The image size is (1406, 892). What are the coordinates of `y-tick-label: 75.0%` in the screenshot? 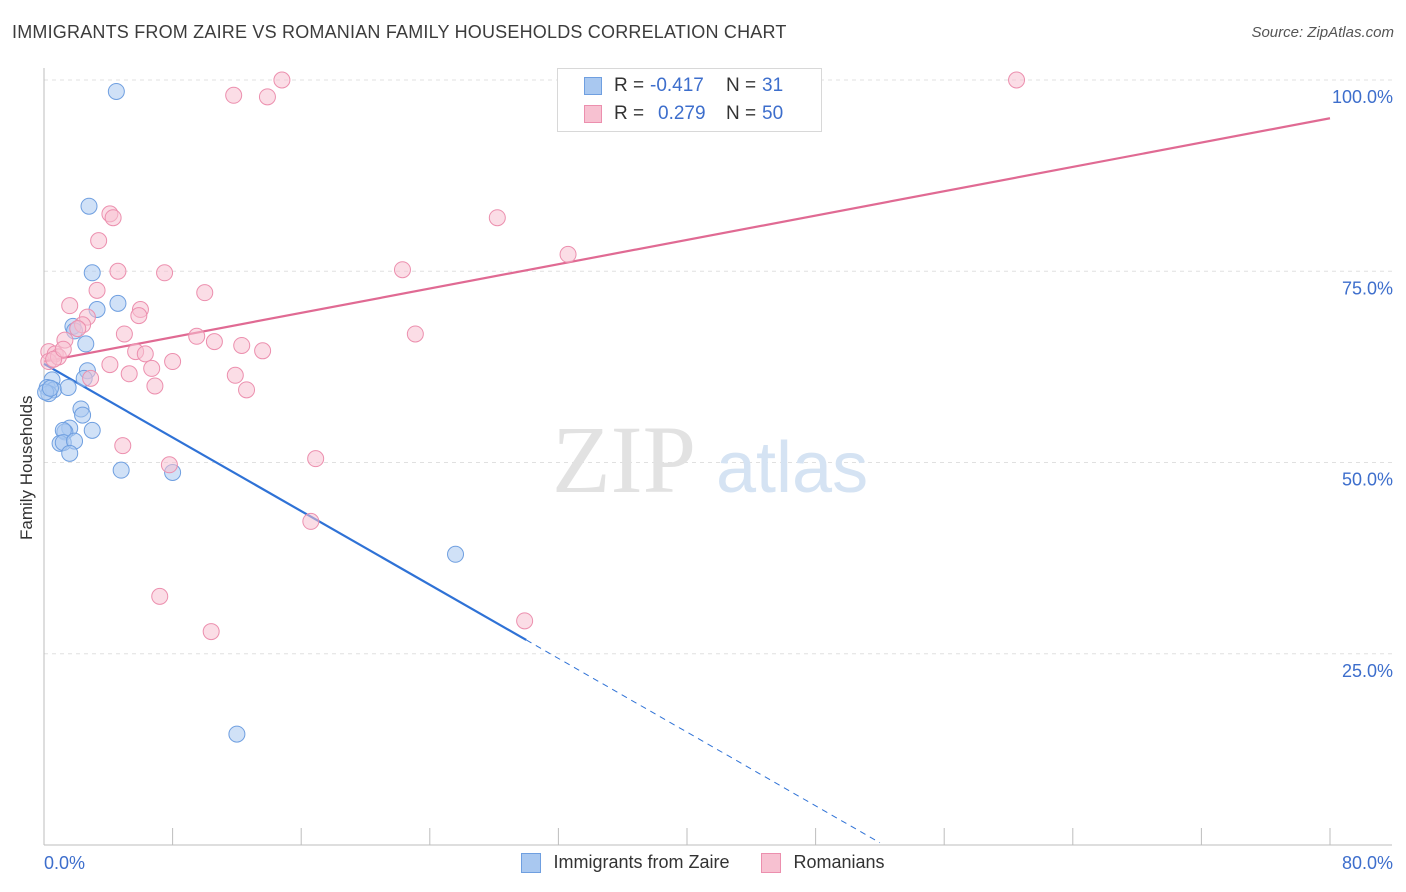 It's located at (1367, 288).